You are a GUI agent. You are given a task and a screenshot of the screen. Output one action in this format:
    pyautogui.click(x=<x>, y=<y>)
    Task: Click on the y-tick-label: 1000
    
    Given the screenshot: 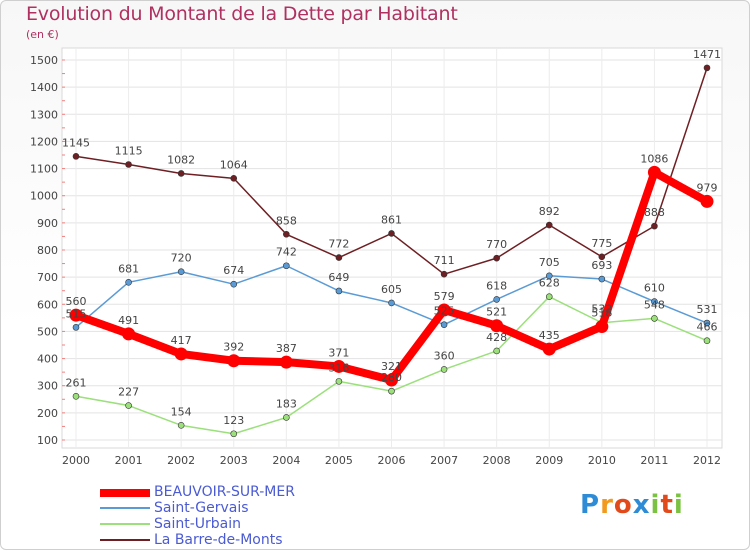 What is the action you would take?
    pyautogui.click(x=44, y=196)
    